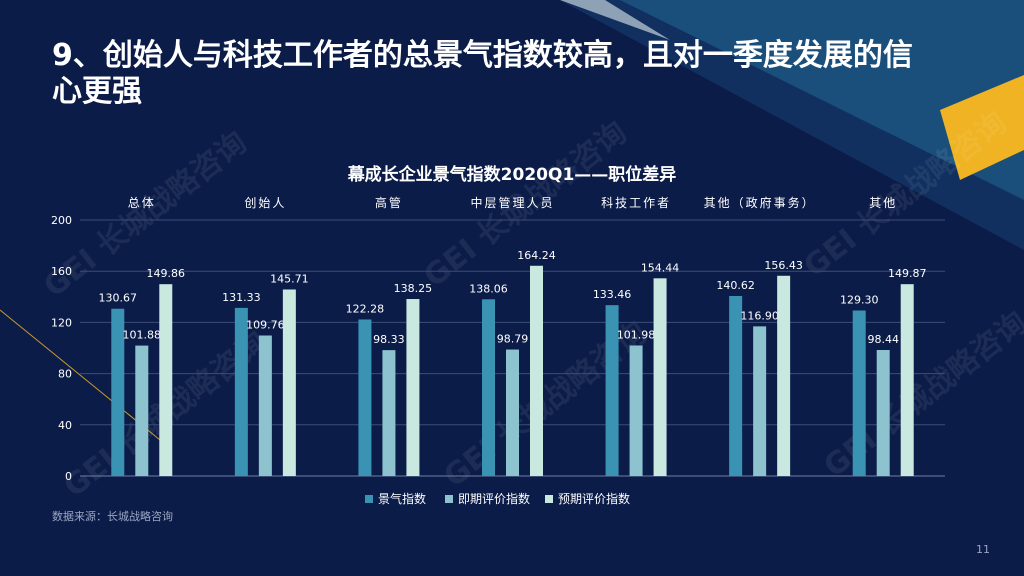  I want to click on data-label: 131.33, so click(241, 297).